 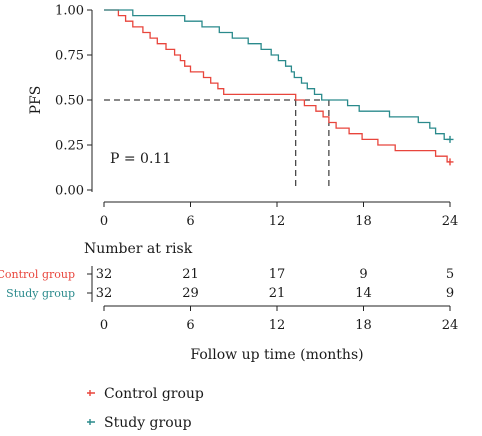 I want to click on x-tick-label: 12, so click(x=277, y=221).